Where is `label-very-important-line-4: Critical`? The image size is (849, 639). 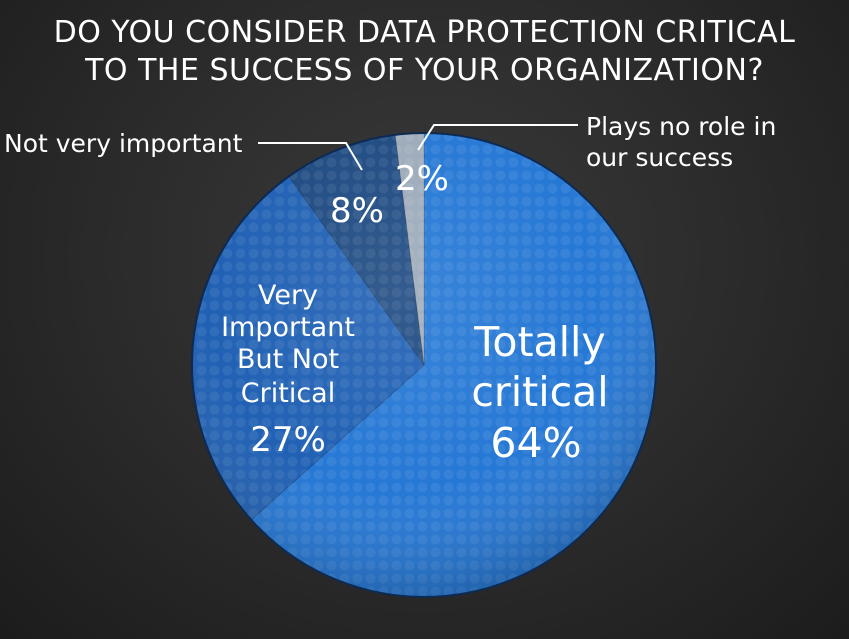
label-very-important-line-4: Critical is located at coordinates (288, 393).